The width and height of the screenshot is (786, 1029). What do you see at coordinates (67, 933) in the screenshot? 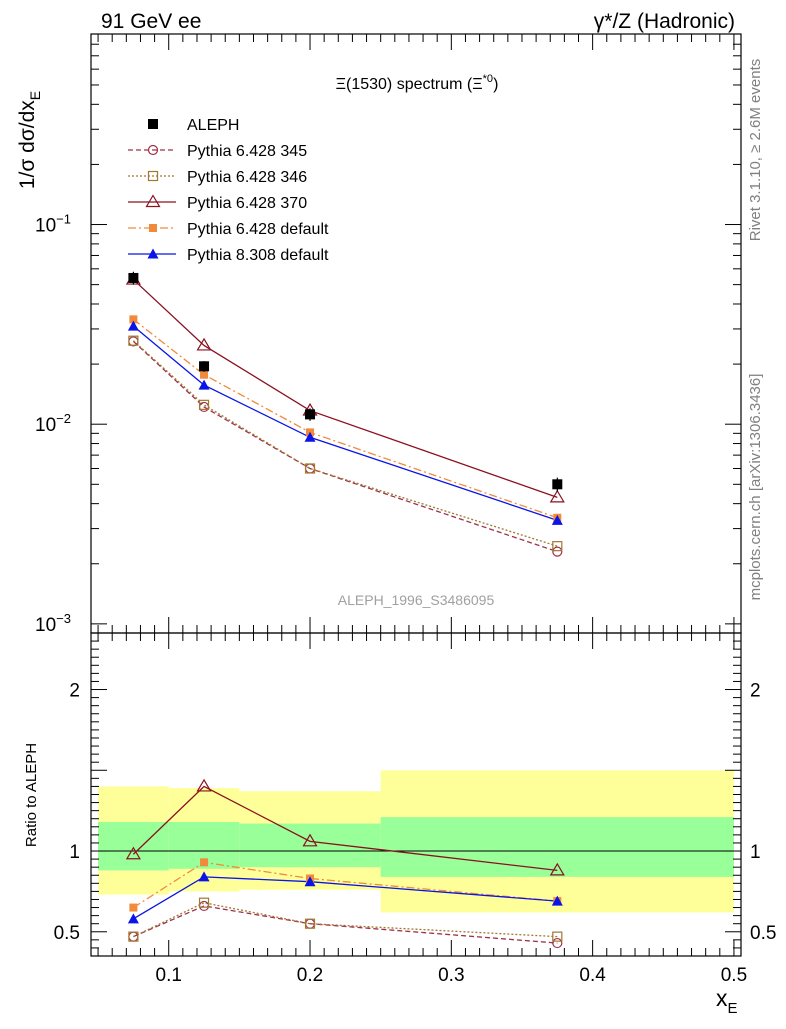
I see `ratio-ytick-label-left-0: 0.5` at bounding box center [67, 933].